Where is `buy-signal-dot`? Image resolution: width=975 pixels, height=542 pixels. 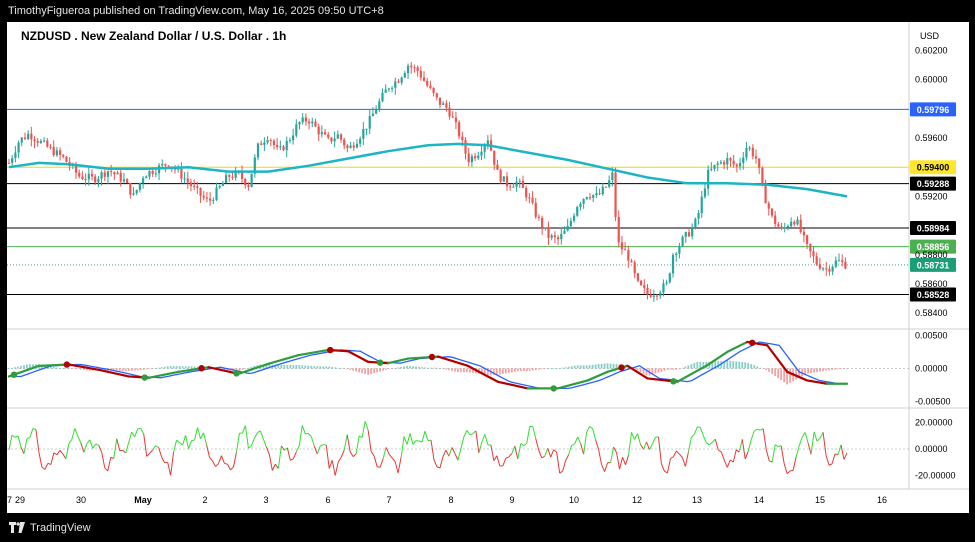 buy-signal-dot is located at coordinates (236, 373).